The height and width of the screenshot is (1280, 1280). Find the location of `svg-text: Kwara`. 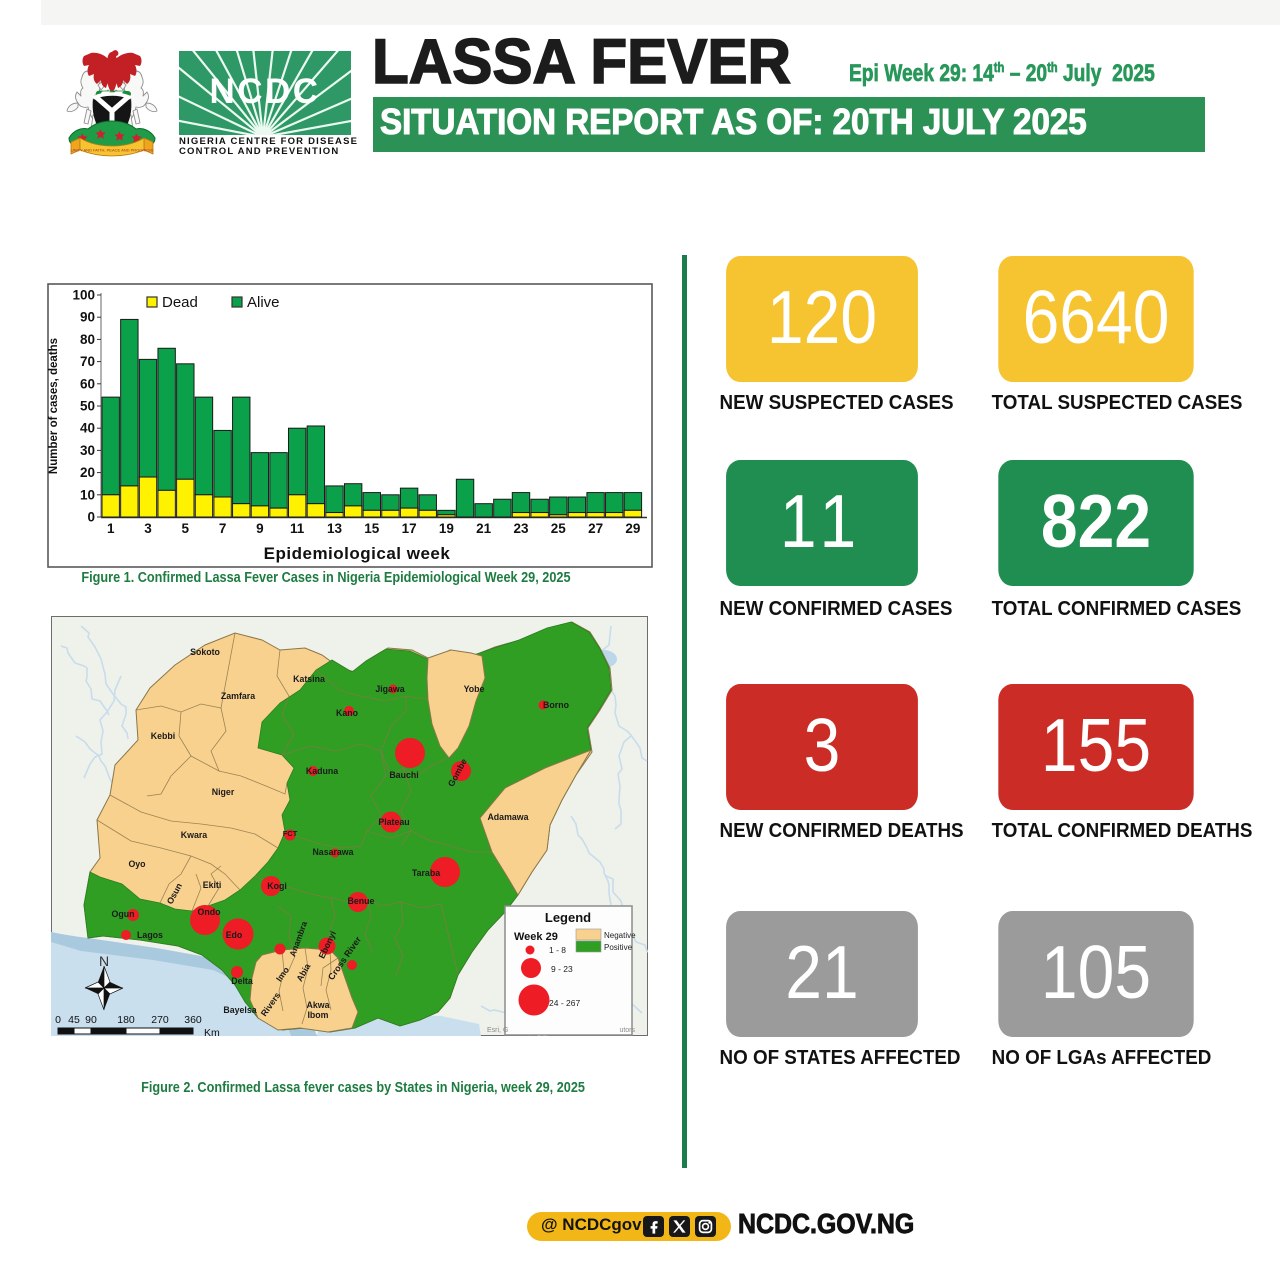

svg-text: Kwara is located at coordinates (194, 835).